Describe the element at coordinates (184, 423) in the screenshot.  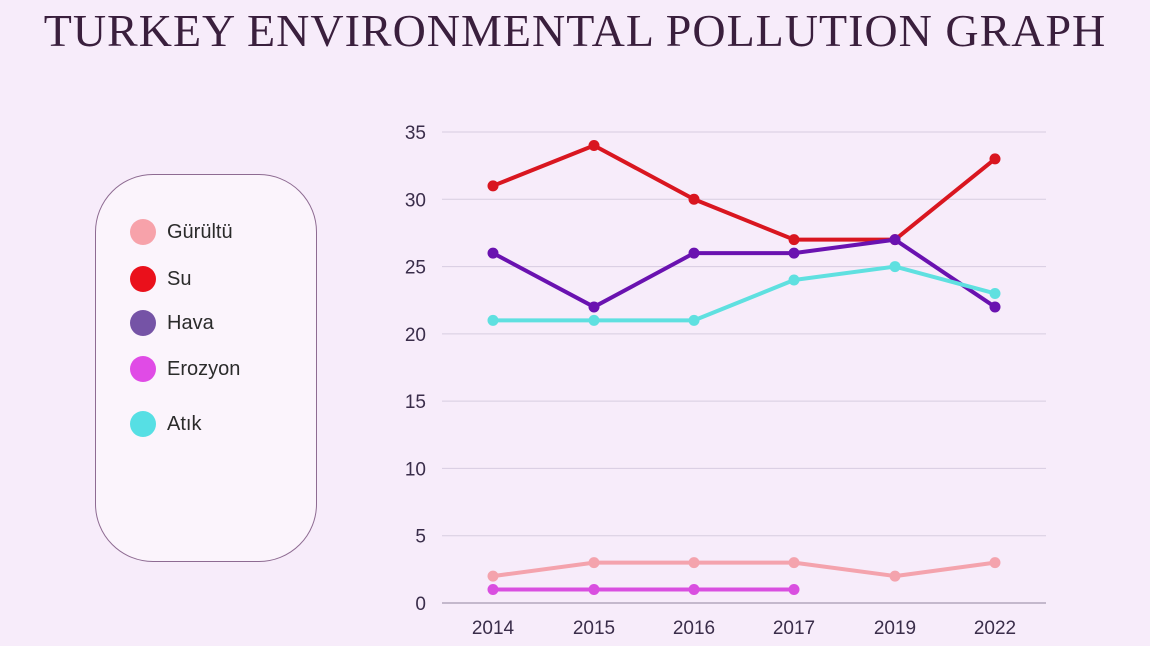
I see `legend-label-atik: Atık` at that location.